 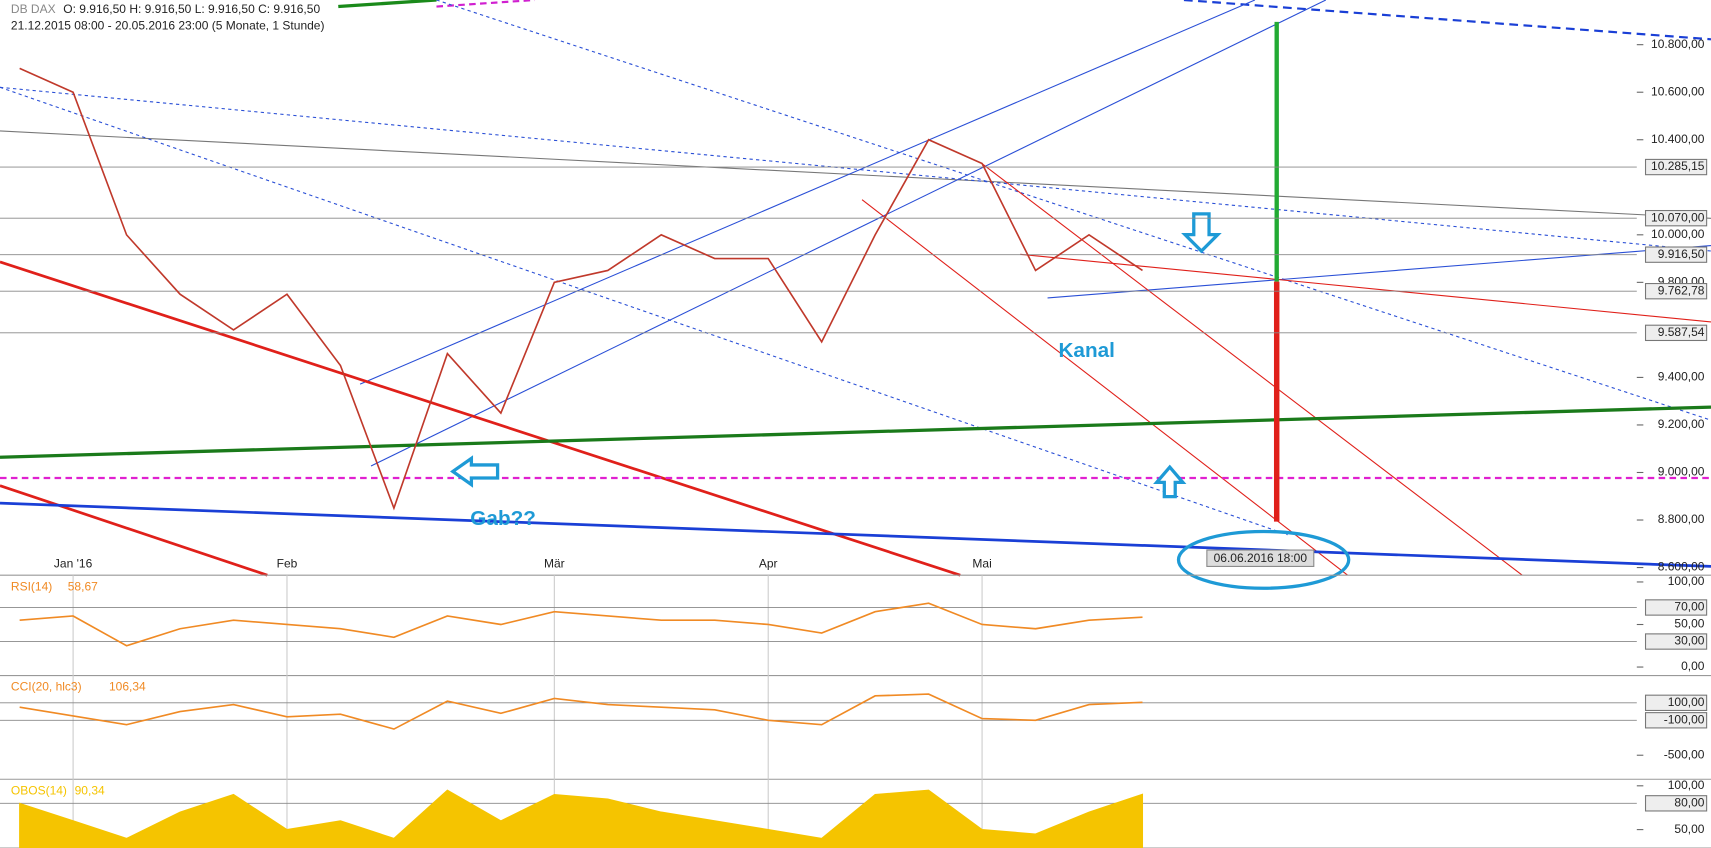 I want to click on level-label: -100,00, so click(x=1684, y=719).